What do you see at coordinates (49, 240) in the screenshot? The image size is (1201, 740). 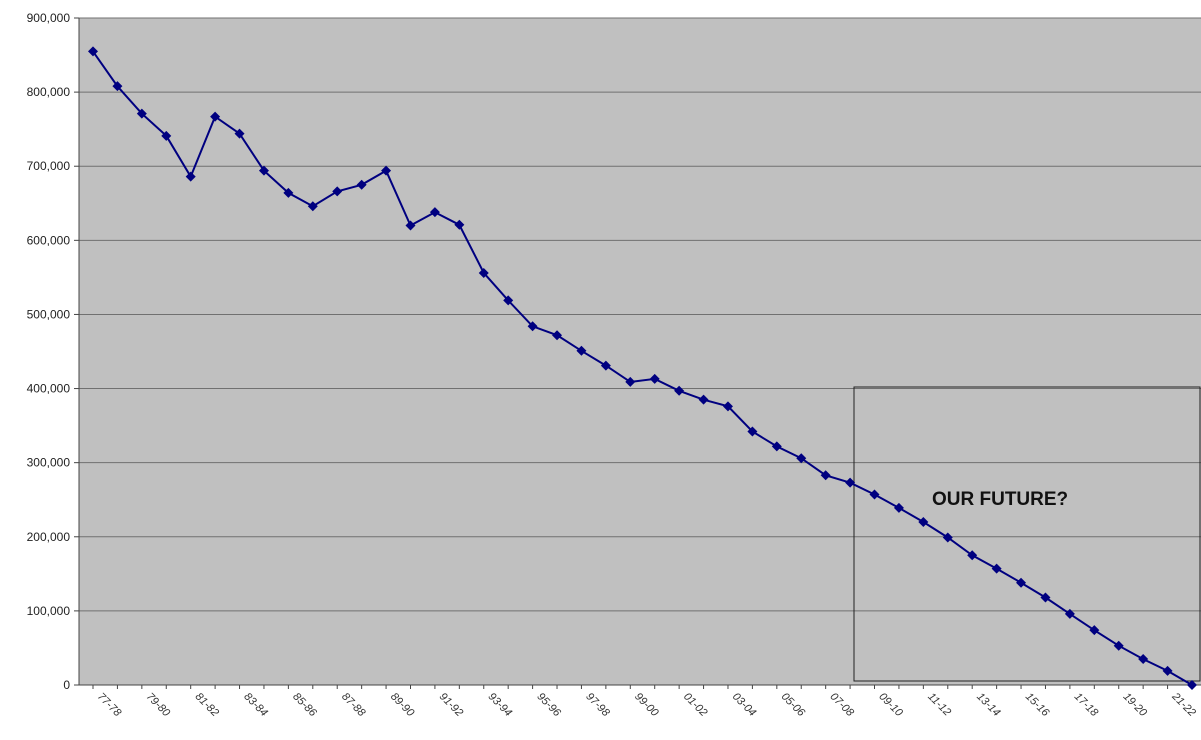 I see `y-tick-label: 600,000` at bounding box center [49, 240].